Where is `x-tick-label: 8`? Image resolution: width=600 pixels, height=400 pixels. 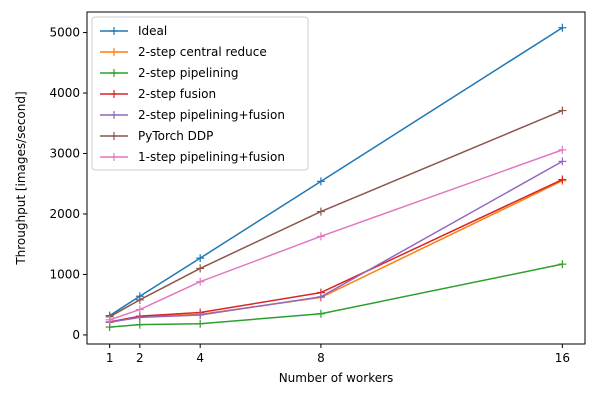
x-tick-label: 8 is located at coordinates (321, 358).